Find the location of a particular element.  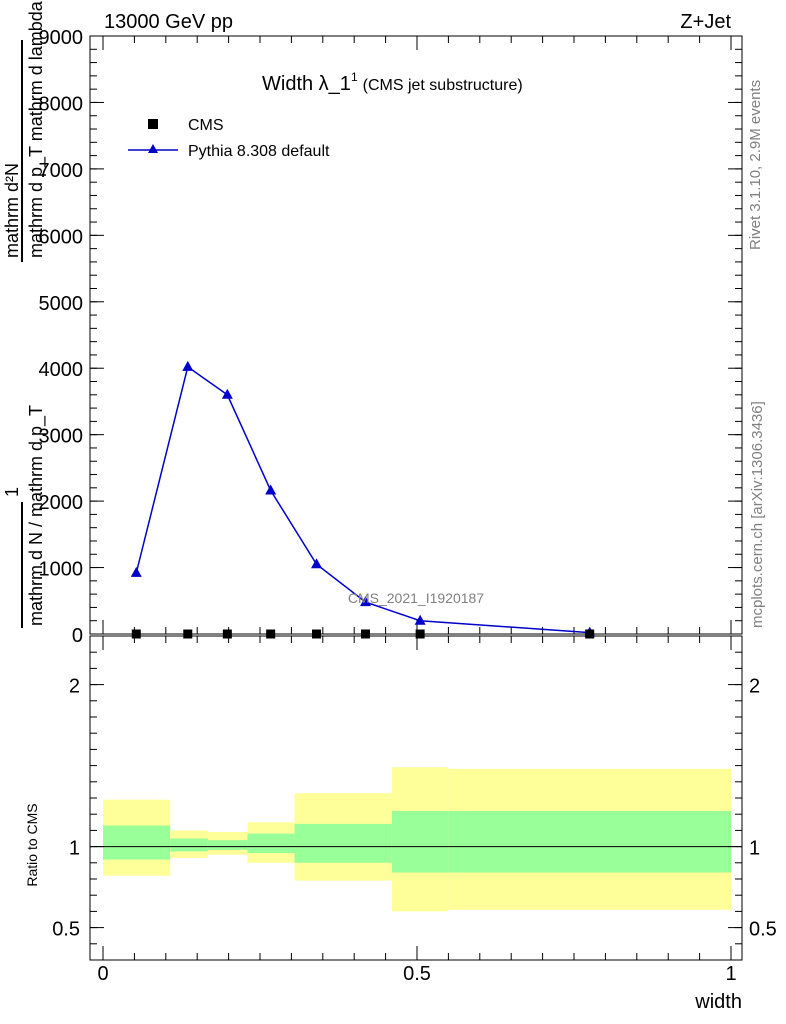

legend-pythia-label: Pythia 8.308 default is located at coordinates (259, 151).